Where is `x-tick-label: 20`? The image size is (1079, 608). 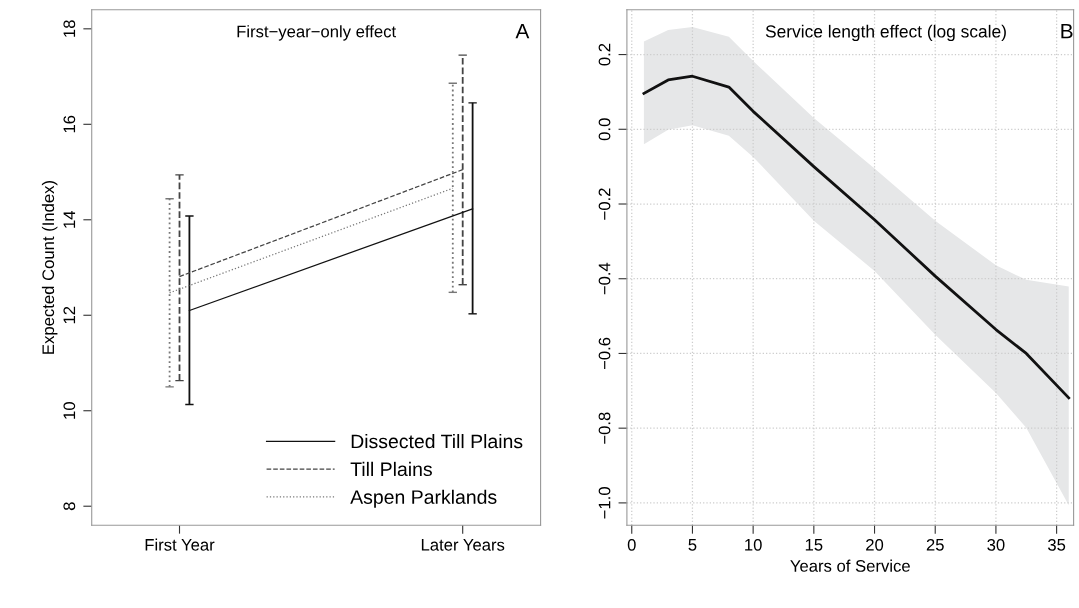
x-tick-label: 20 is located at coordinates (875, 544).